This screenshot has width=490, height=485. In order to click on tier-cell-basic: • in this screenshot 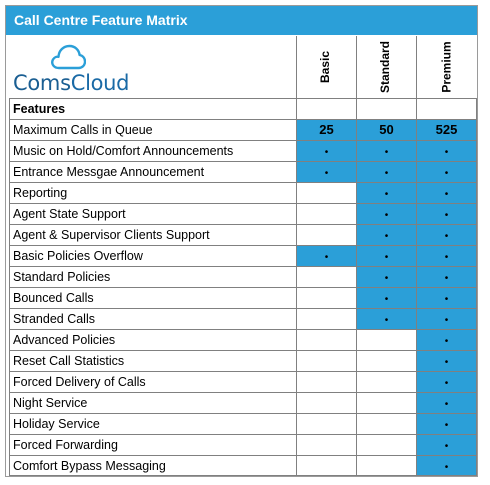, I will do `click(326, 255)`.